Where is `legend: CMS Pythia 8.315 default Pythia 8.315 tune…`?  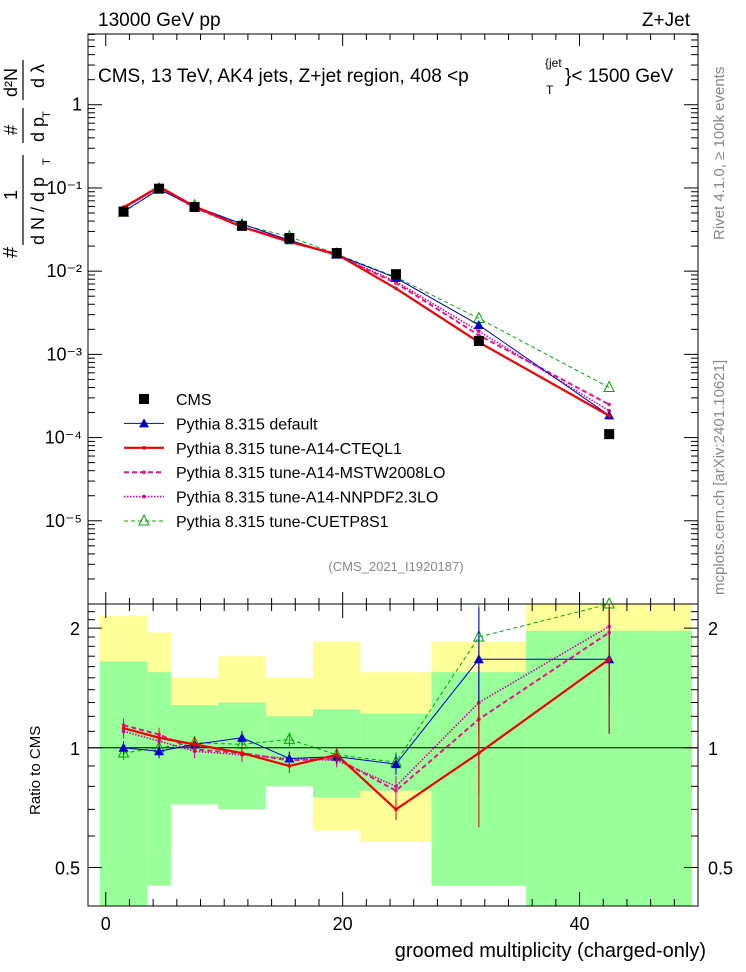 legend: CMS Pythia 8.315 default Pythia 8.315 tune… is located at coordinates (284, 461).